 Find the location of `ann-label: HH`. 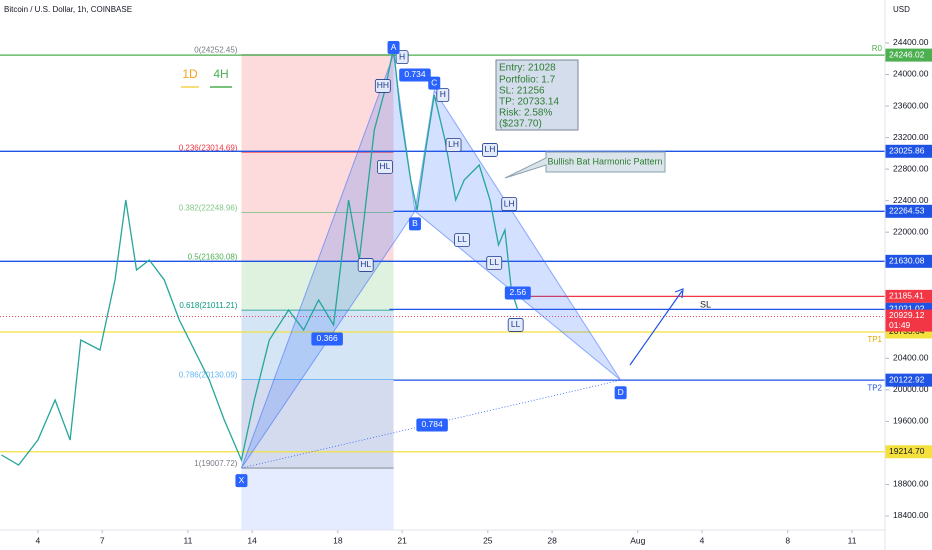

ann-label: HH is located at coordinates (383, 85).